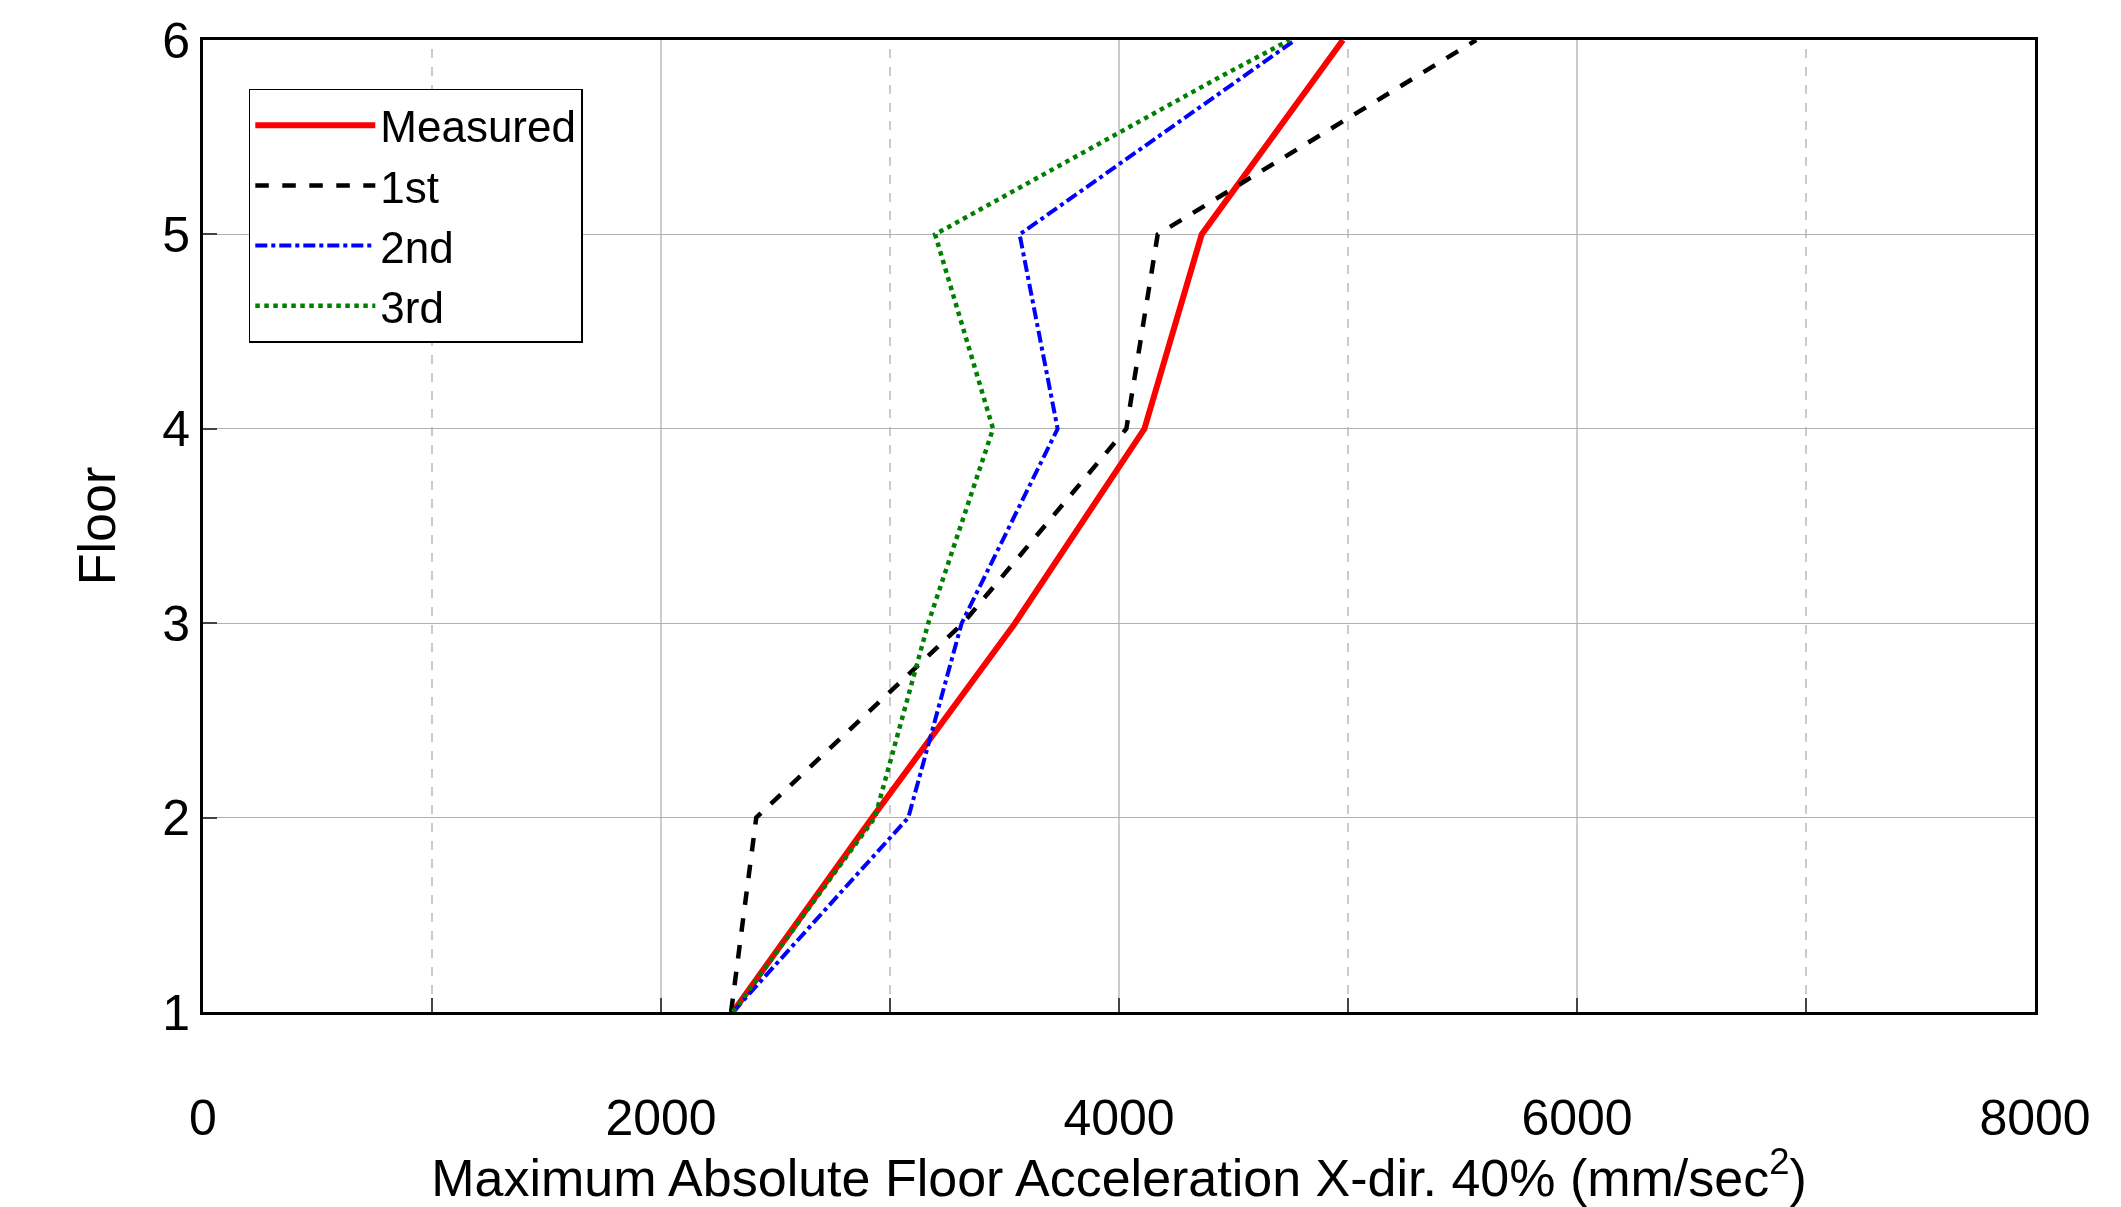 This screenshot has width=2121, height=1207. I want to click on y-tick-label: 1, so click(176, 1012).